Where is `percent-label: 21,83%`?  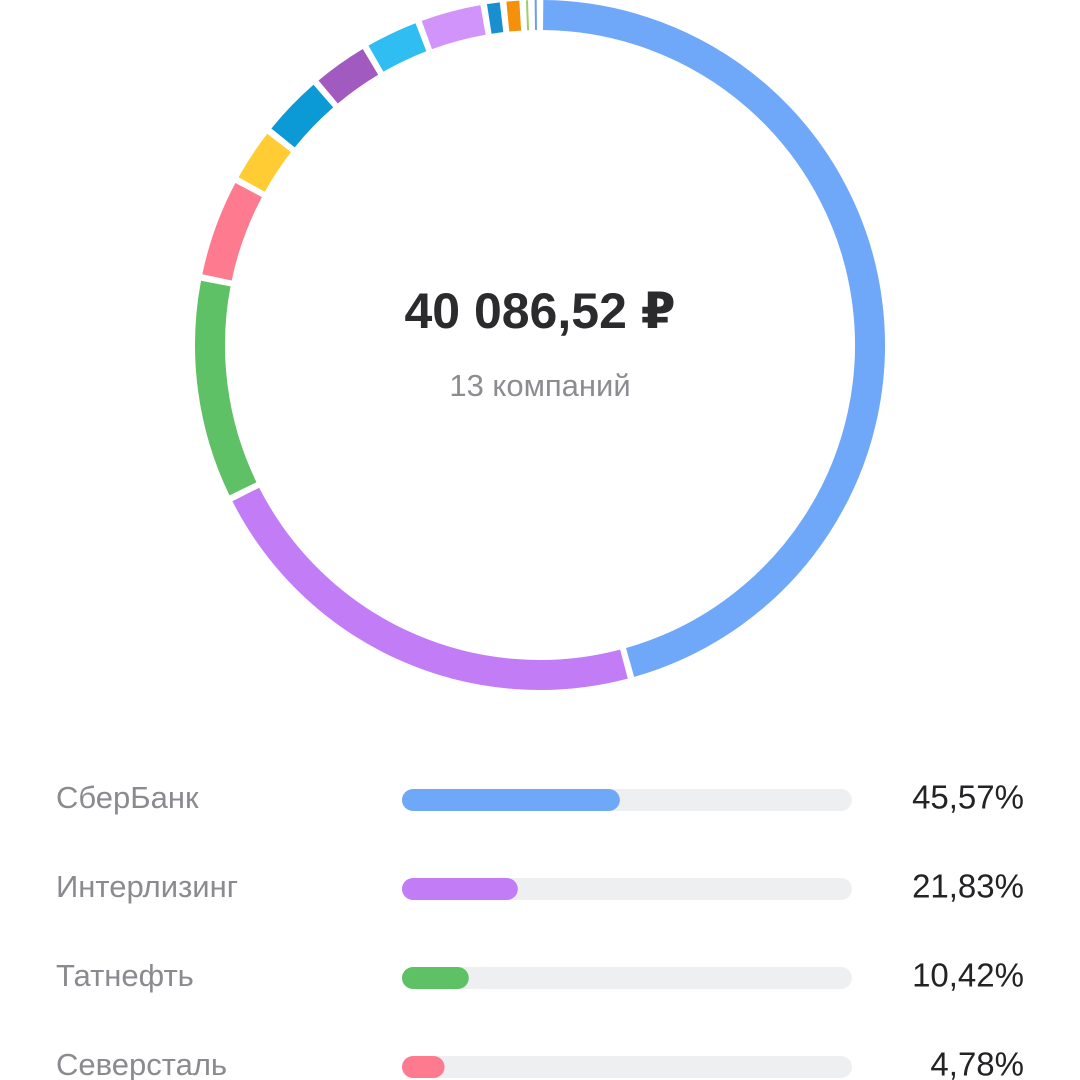 percent-label: 21,83% is located at coordinates (968, 886).